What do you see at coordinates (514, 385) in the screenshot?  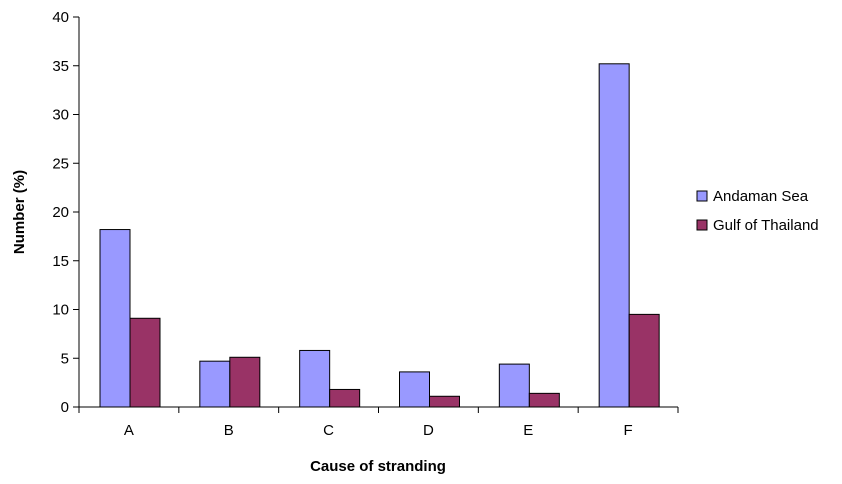 I see `bar-andaman-e` at bounding box center [514, 385].